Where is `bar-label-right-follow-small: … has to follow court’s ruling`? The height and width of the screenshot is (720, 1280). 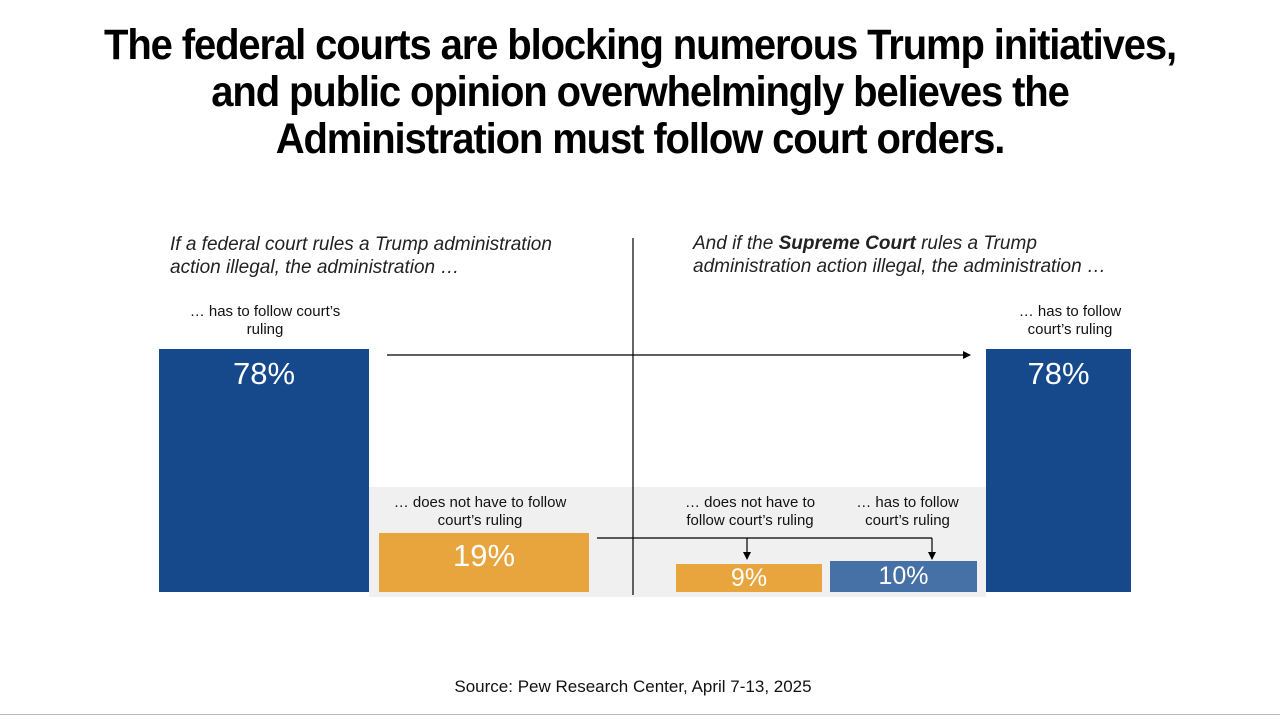 bar-label-right-follow-small: … has to follow court’s ruling is located at coordinates (907, 512).